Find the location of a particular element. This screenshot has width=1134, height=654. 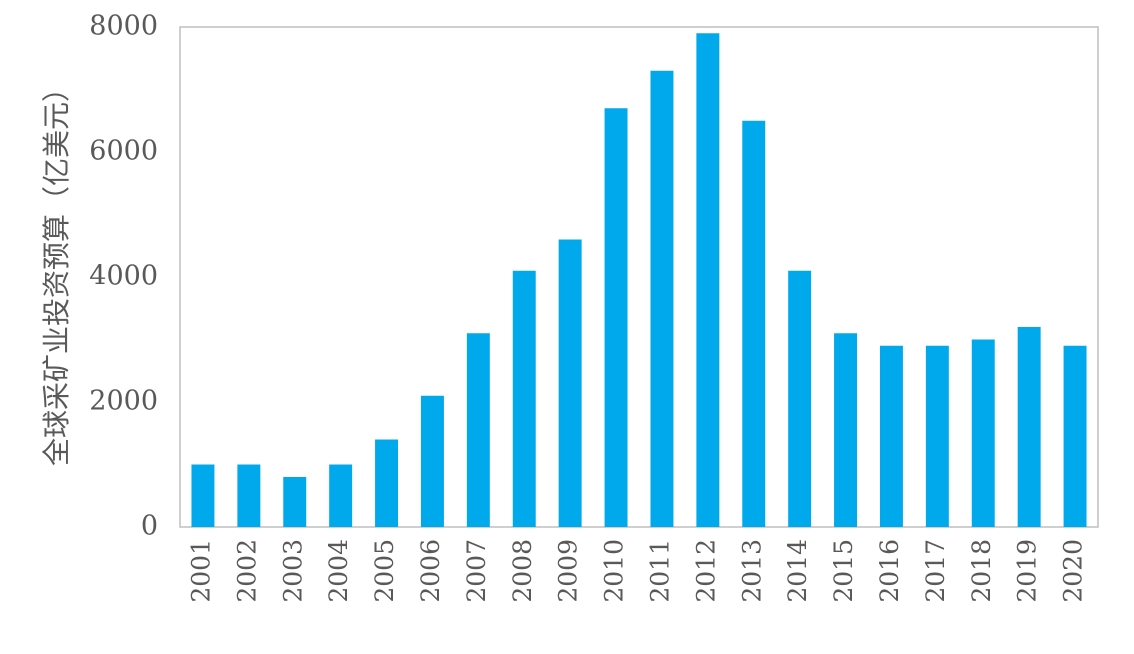

x-tick-label-2014: 2014 is located at coordinates (797, 571).